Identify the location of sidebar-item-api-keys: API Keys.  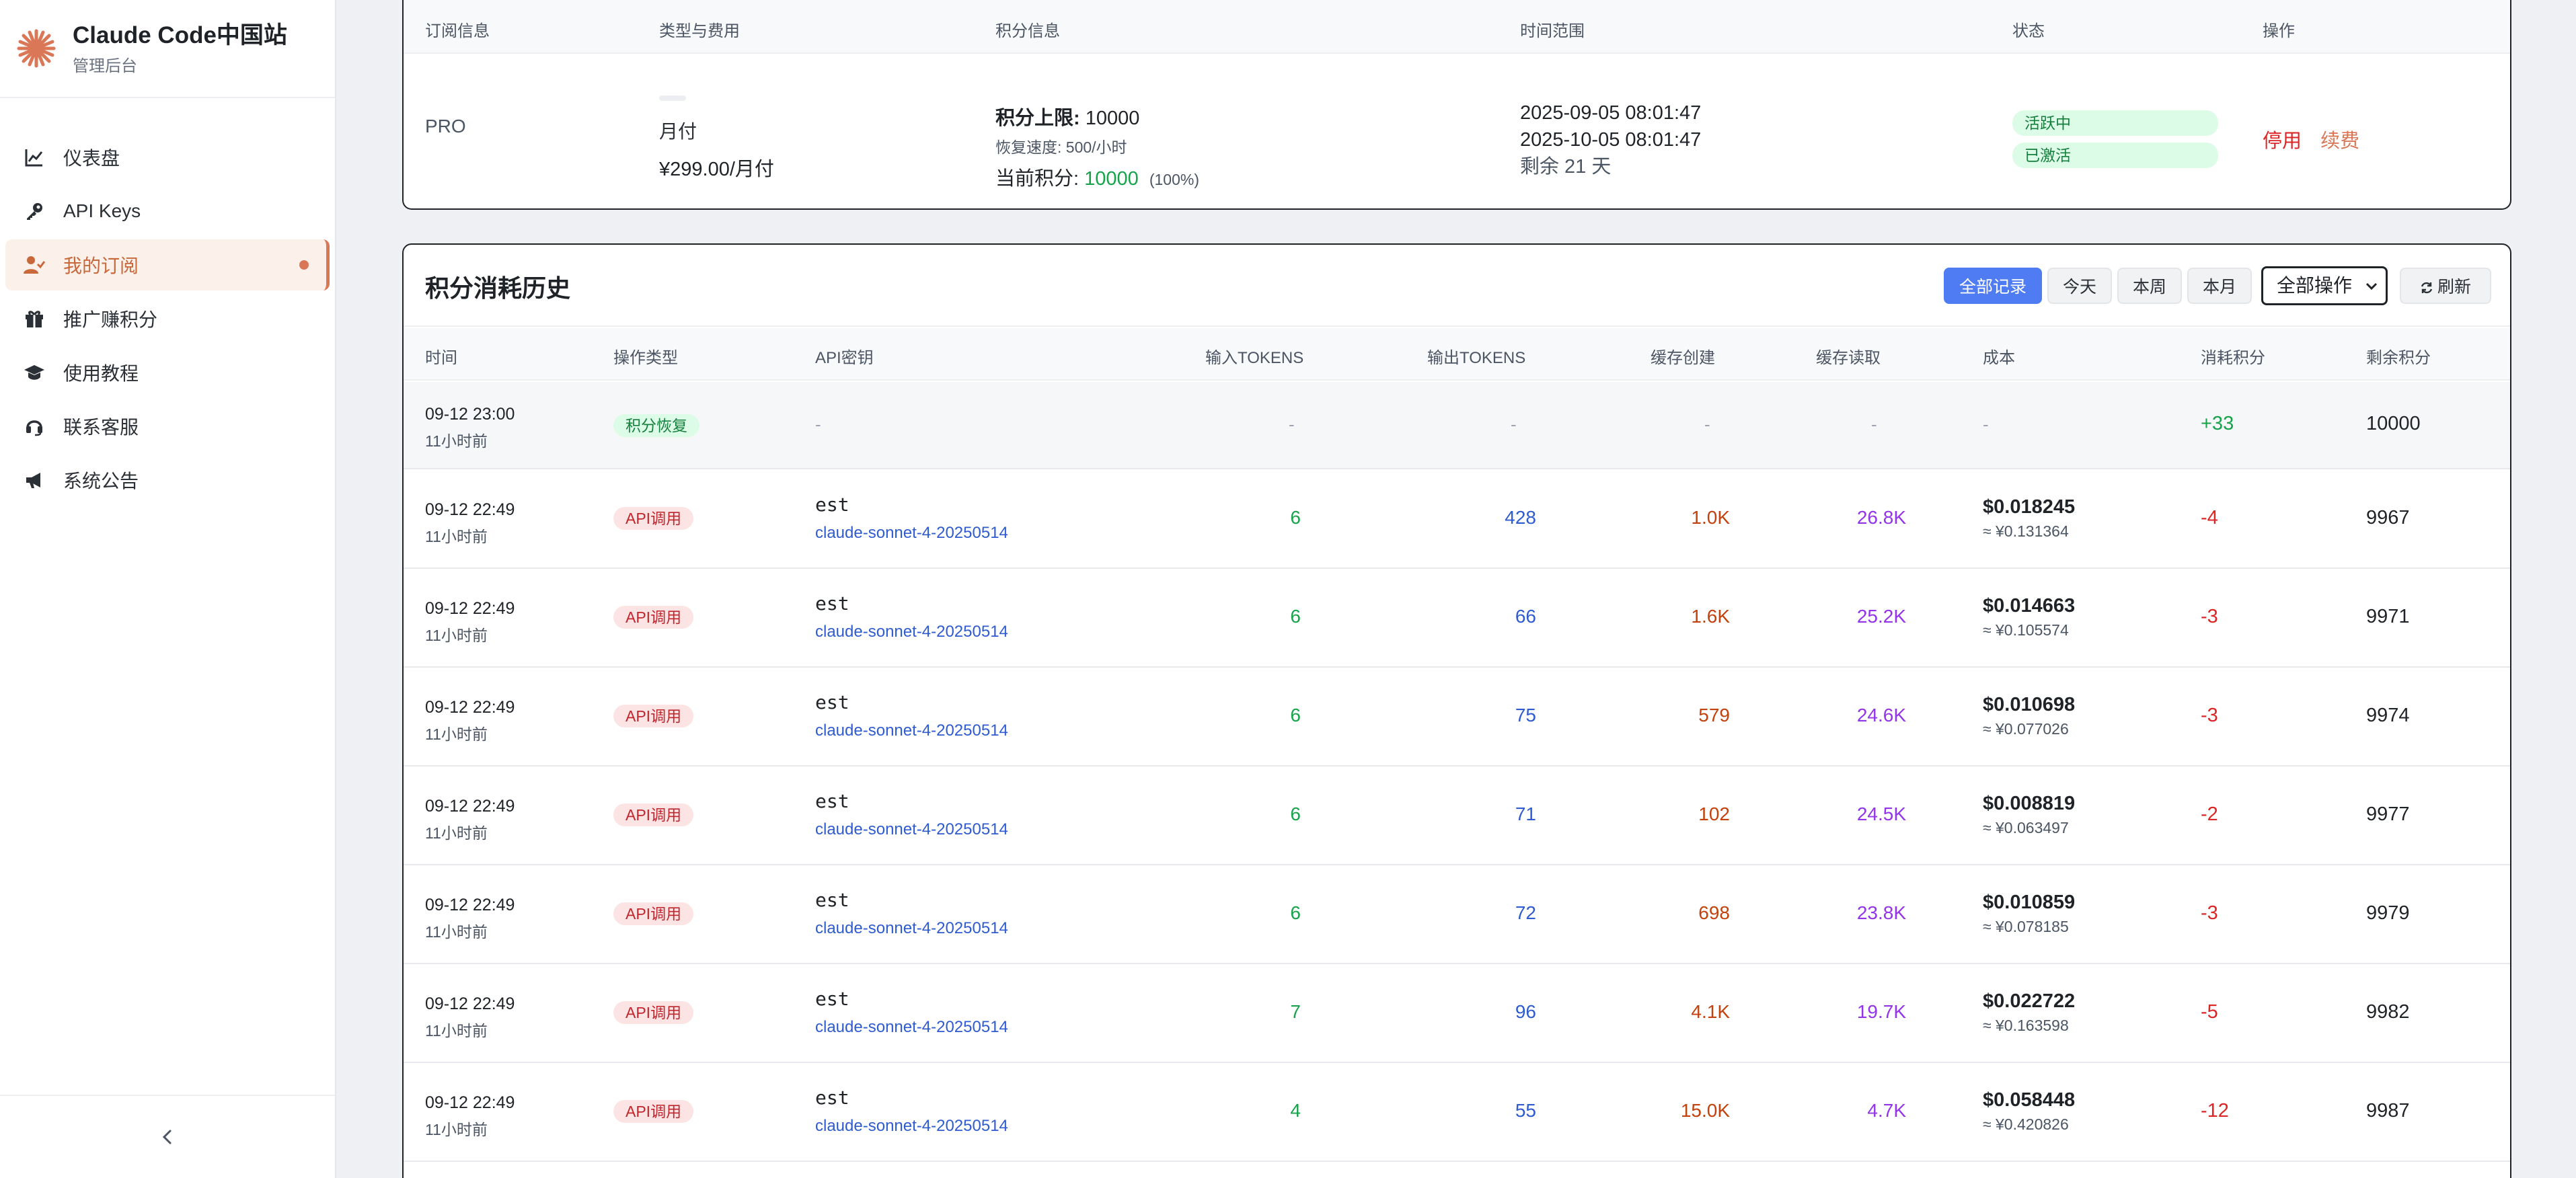
(167, 211).